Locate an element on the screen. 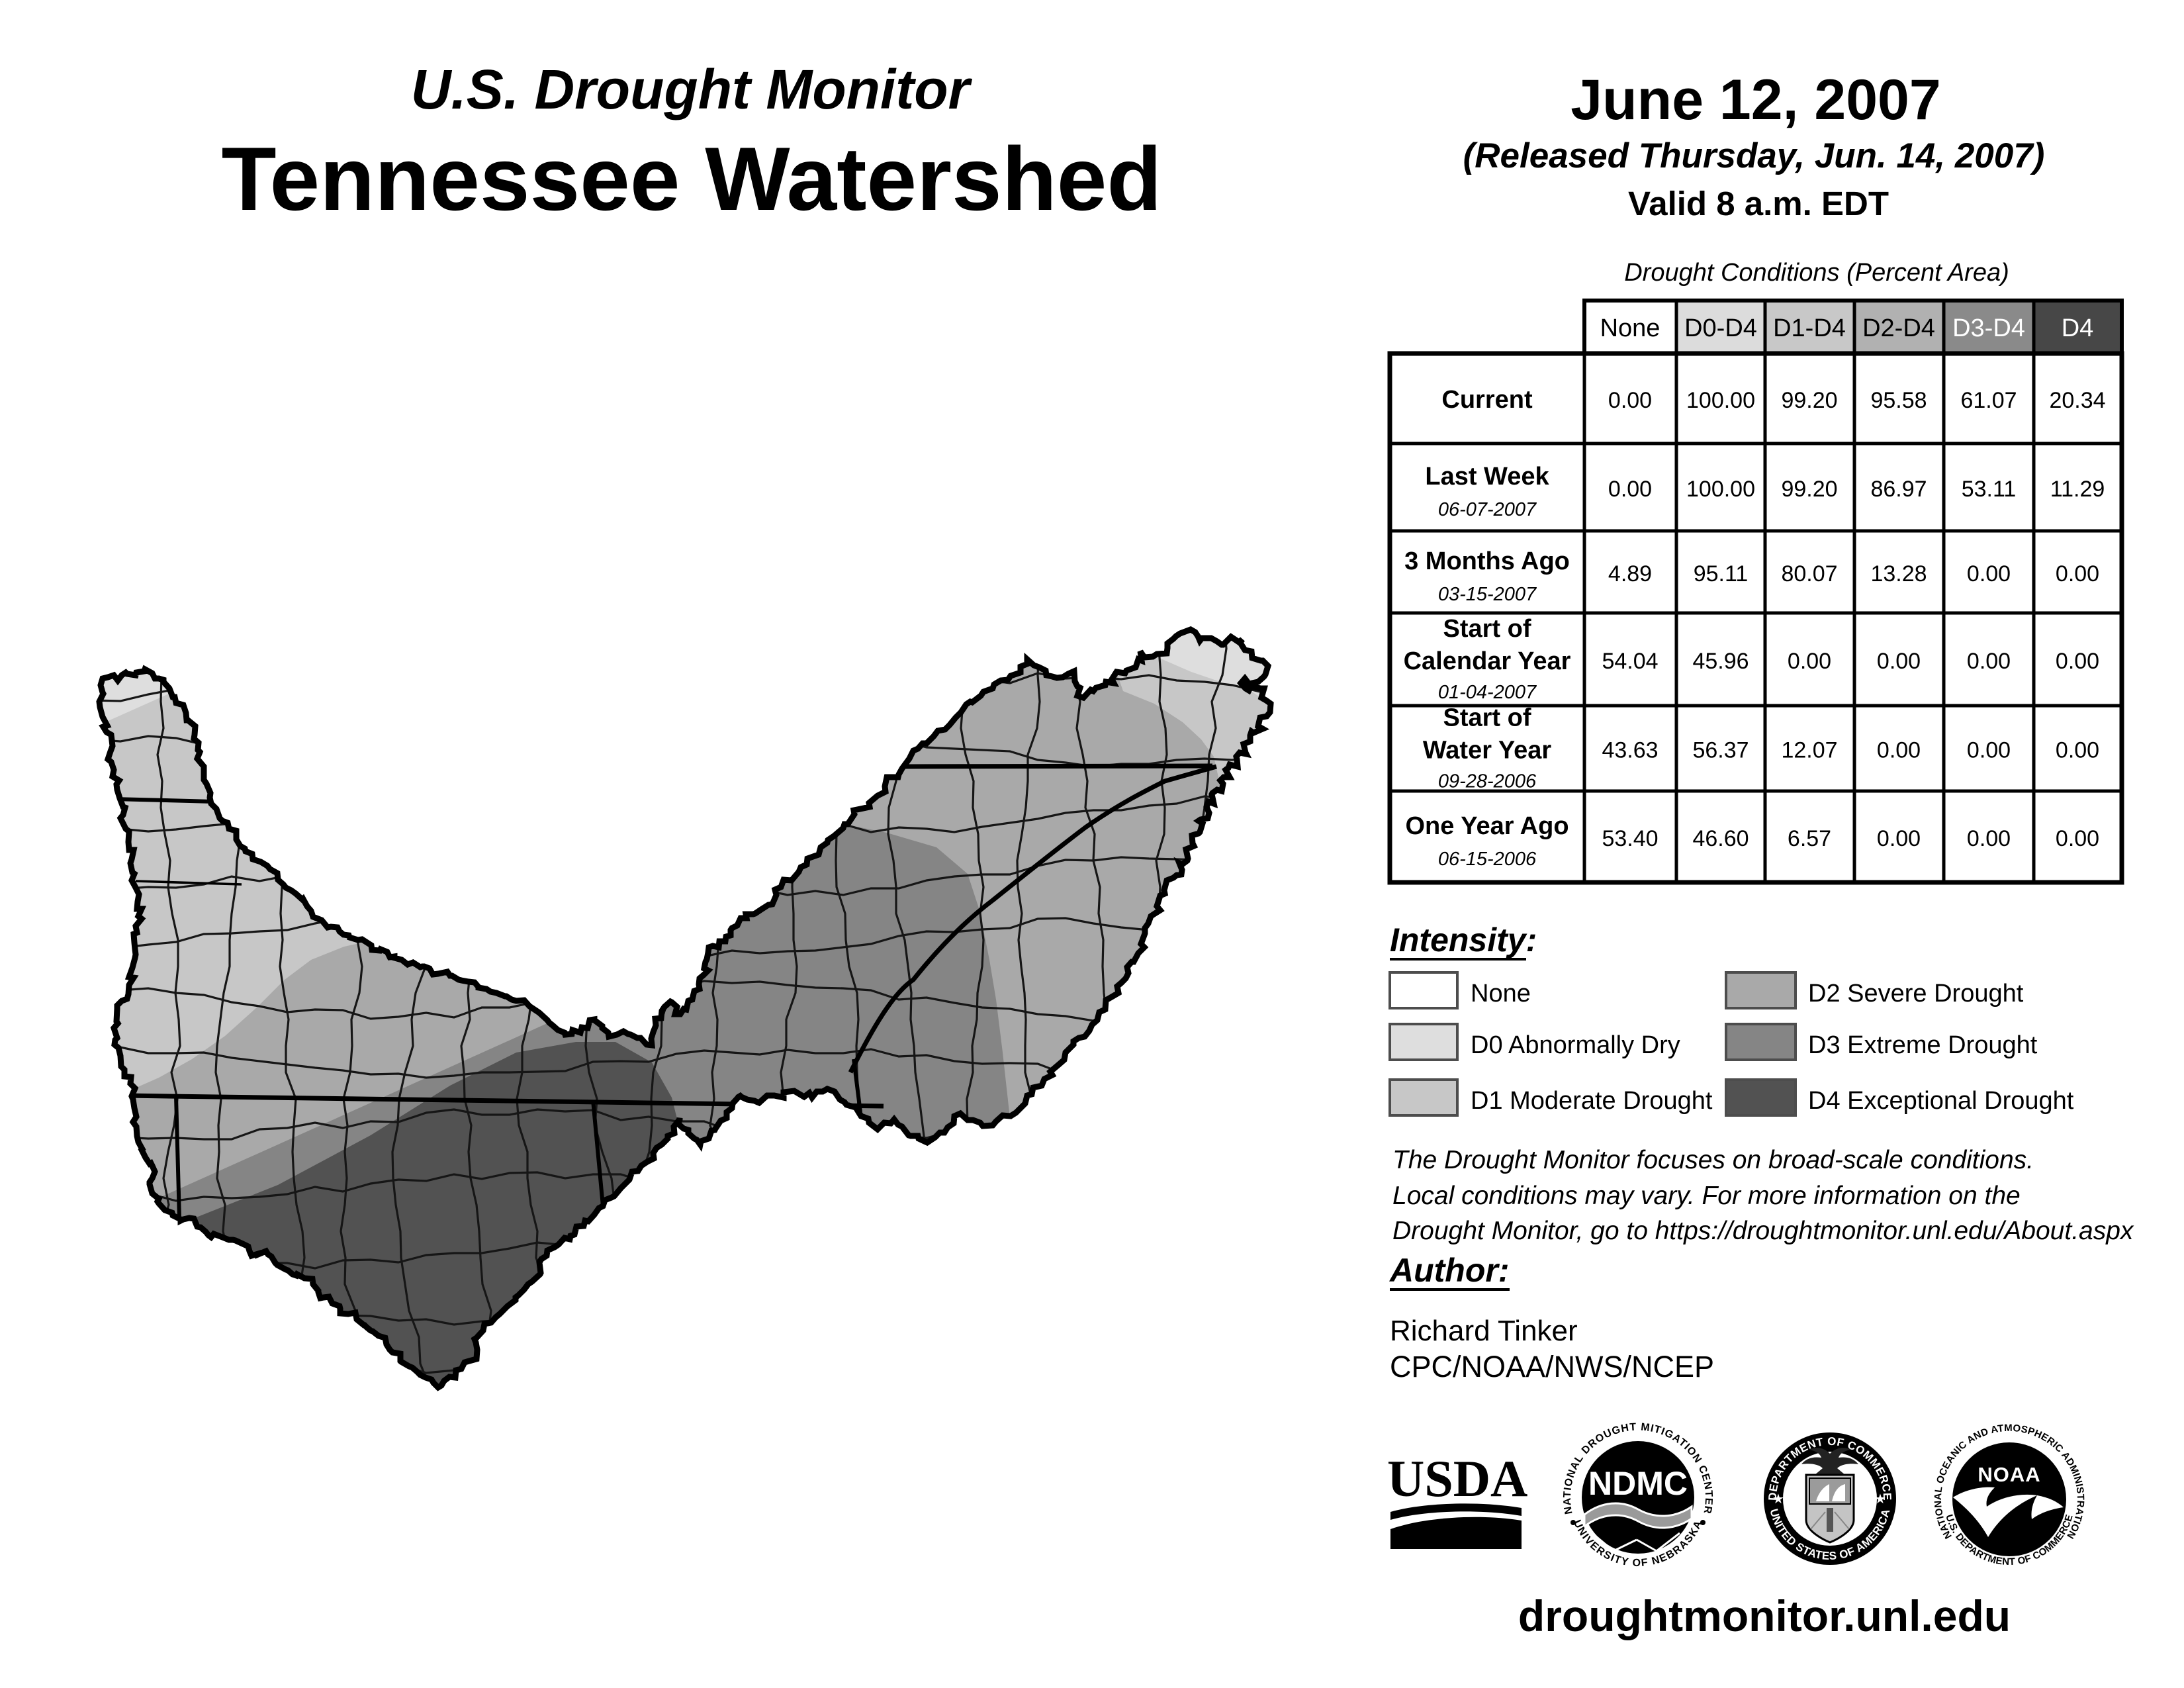 This screenshot has width=2184, height=1688. svg-text: 43.63 is located at coordinates (1630, 750).